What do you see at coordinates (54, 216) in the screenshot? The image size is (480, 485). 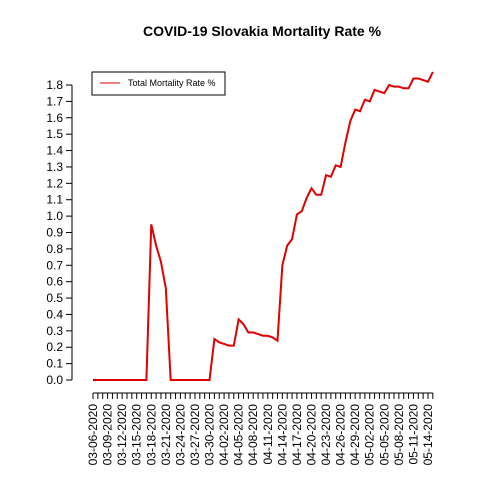 I see `y-tick-label: 1.0` at bounding box center [54, 216].